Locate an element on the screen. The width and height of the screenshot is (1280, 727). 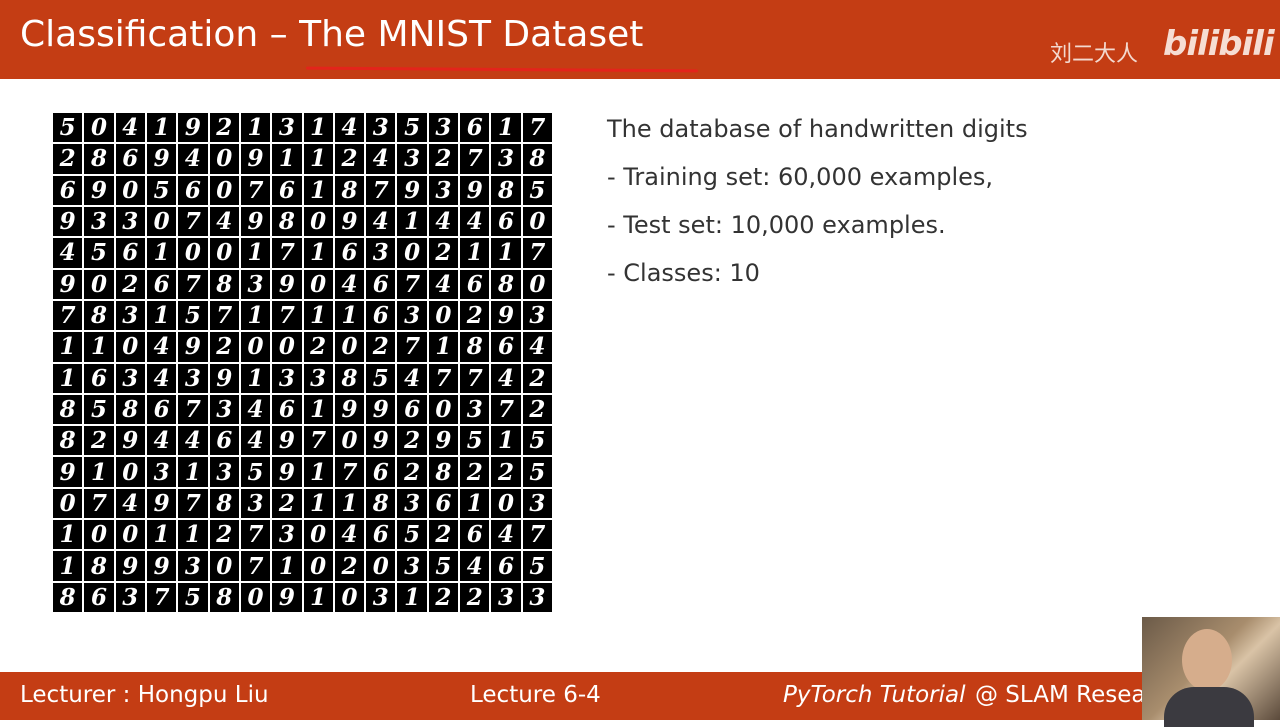
bullet: - Training set: 60,000 examples, is located at coordinates (800, 177).